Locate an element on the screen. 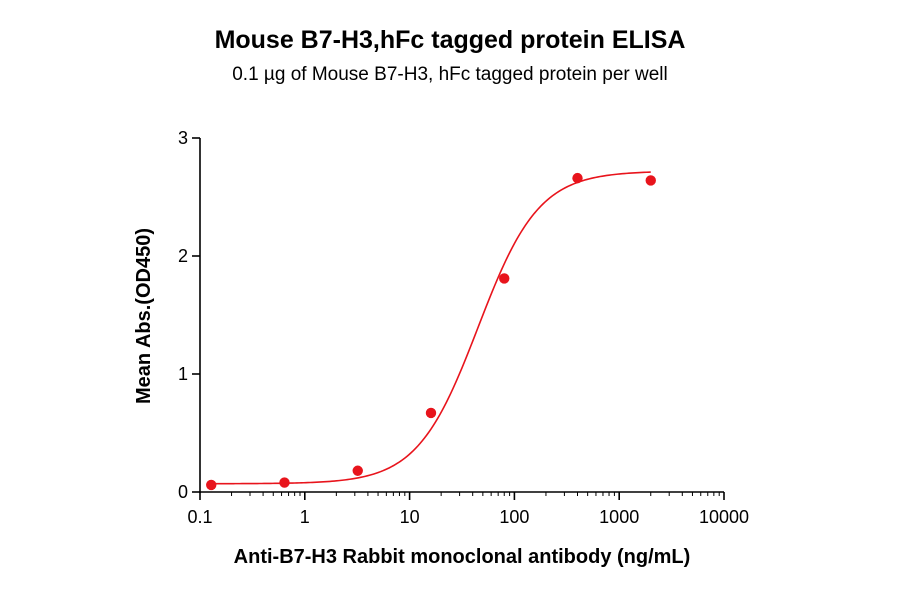  y-axis-label: Mean Abs.(OD450) is located at coordinates (144, 316).